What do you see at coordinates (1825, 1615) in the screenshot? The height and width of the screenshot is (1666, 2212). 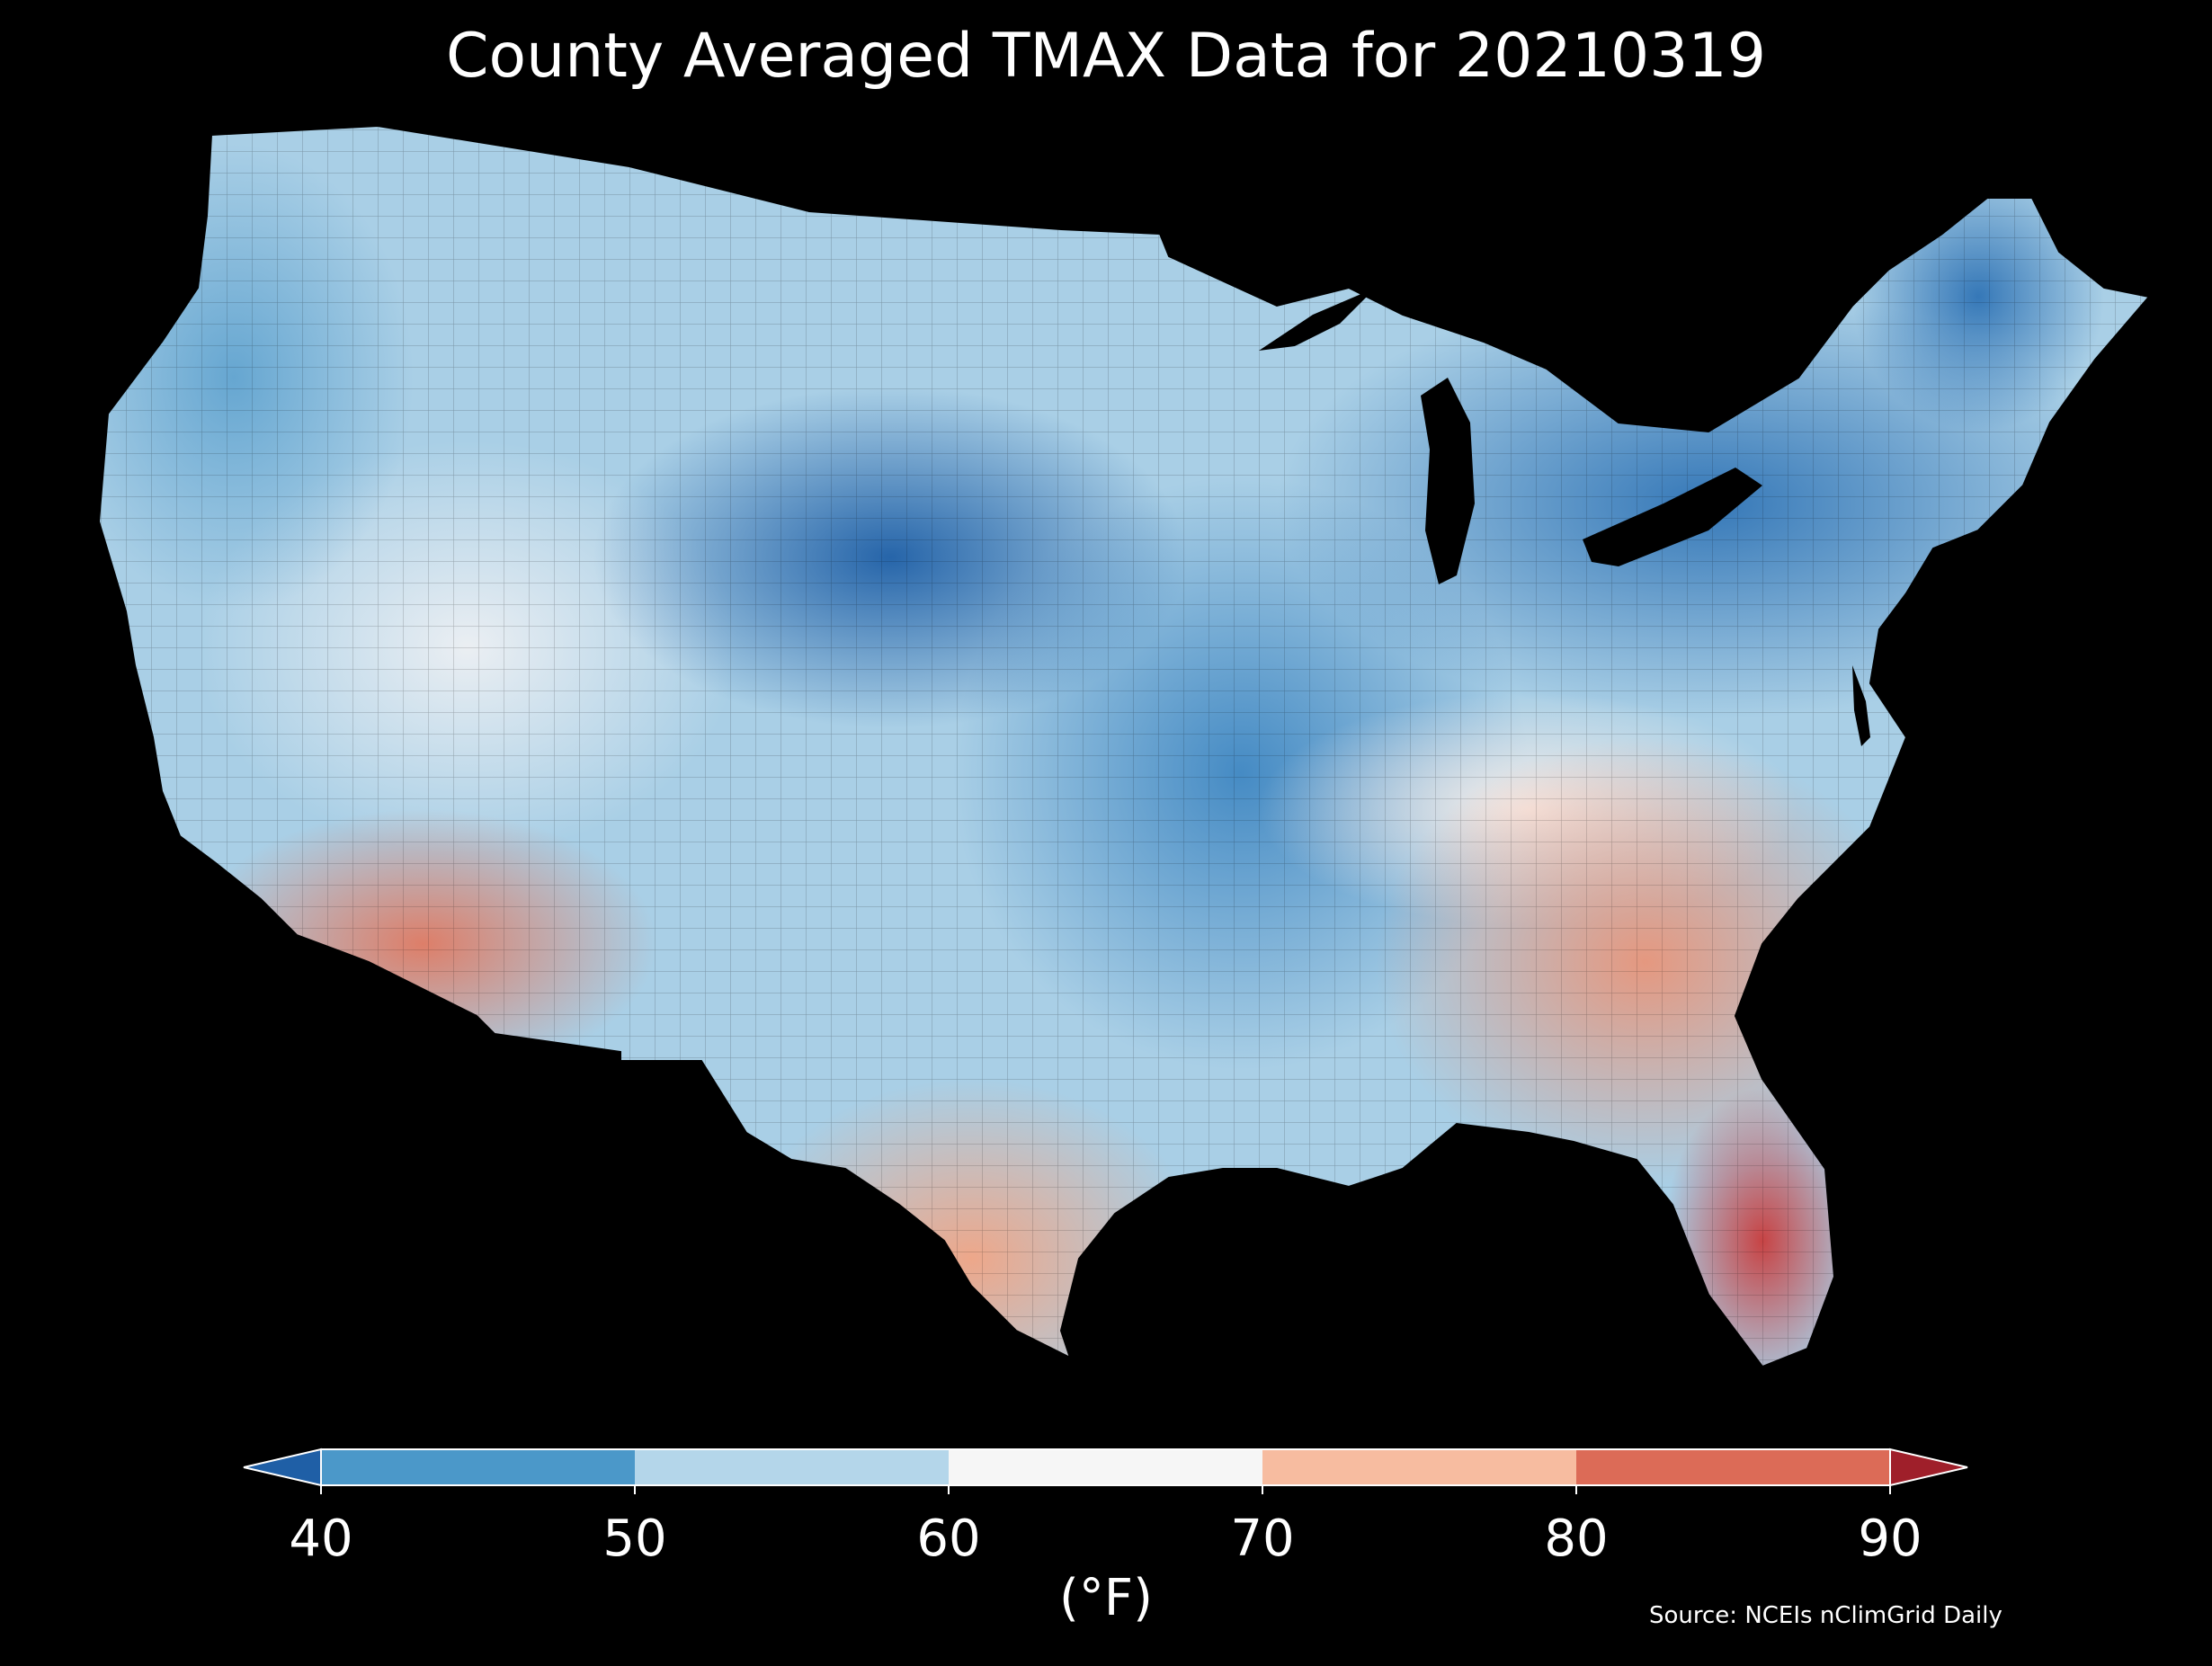 I see `source-credit: Source: NCEIs nClimGrid Daily` at bounding box center [1825, 1615].